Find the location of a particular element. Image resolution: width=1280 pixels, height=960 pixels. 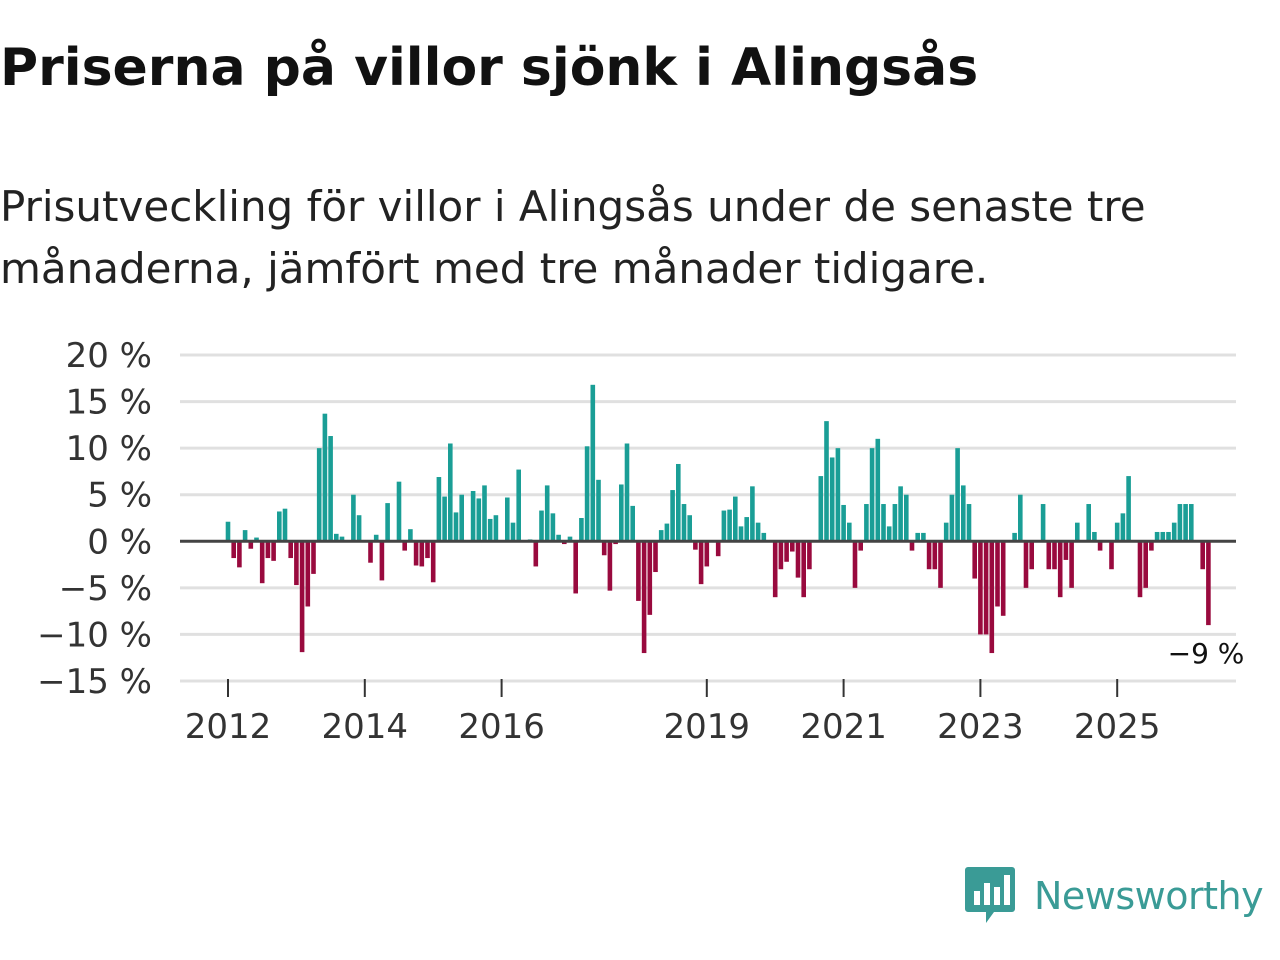

newsworthy-wordmark: Newsworthy is located at coordinates (1149, 896).